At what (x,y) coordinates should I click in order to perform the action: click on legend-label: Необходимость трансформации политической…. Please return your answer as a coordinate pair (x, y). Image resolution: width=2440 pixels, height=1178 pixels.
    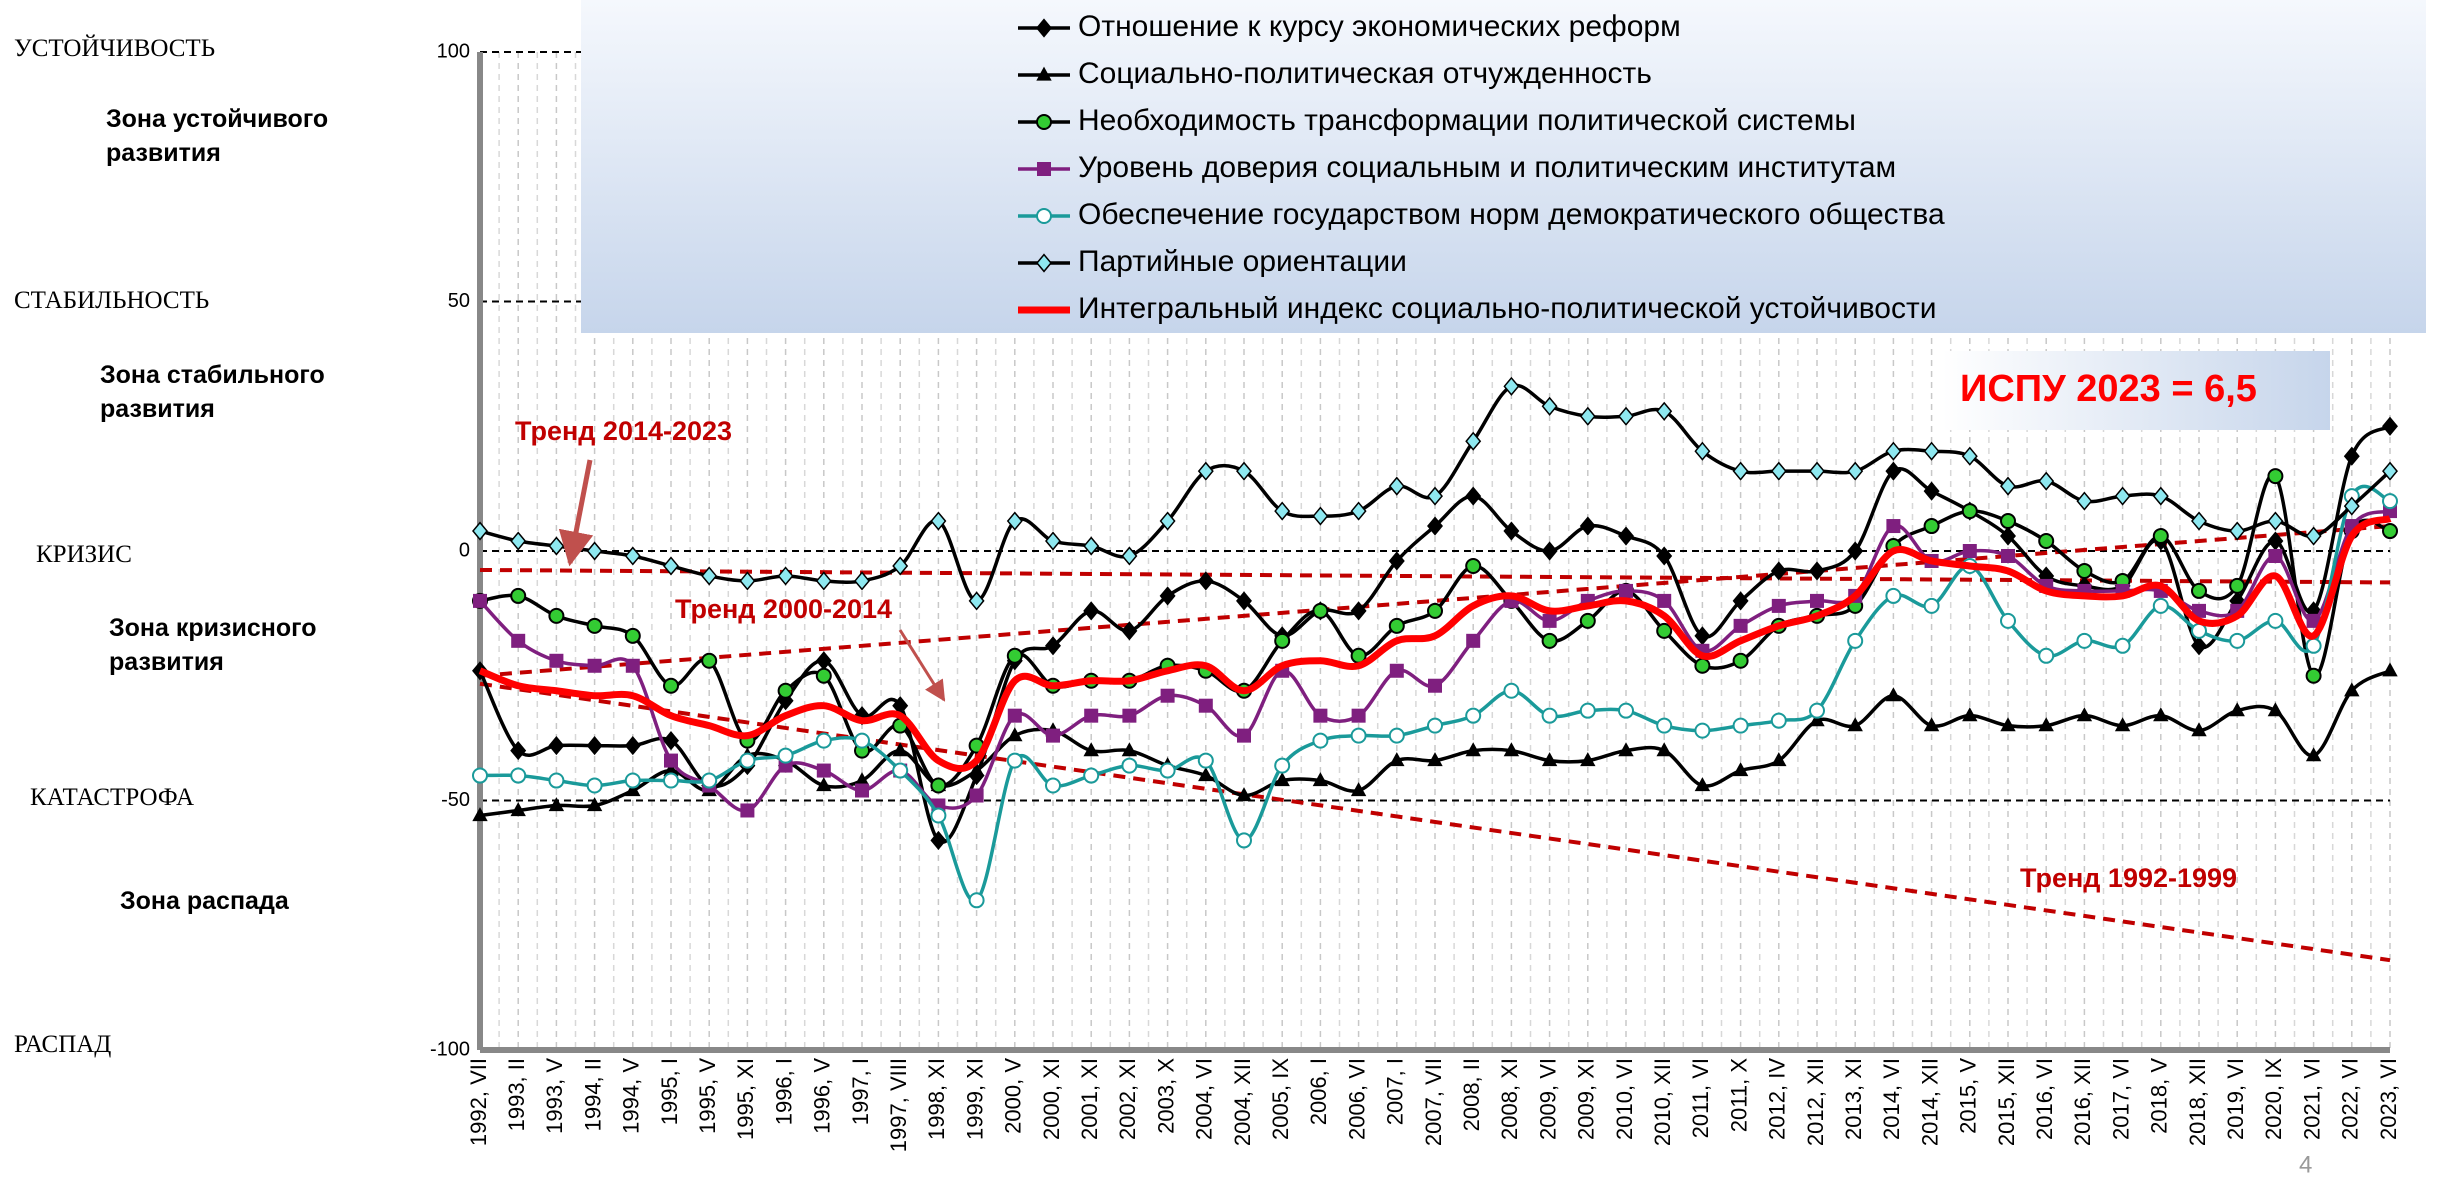
    Looking at the image, I should click on (1467, 120).